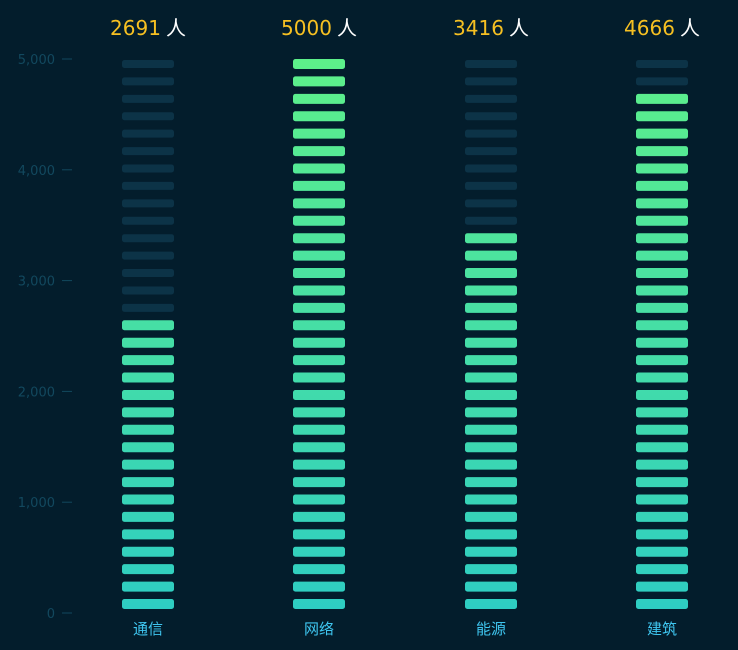 Image resolution: width=738 pixels, height=650 pixels. What do you see at coordinates (478, 28) in the screenshot?
I see `value-number: 3416` at bounding box center [478, 28].